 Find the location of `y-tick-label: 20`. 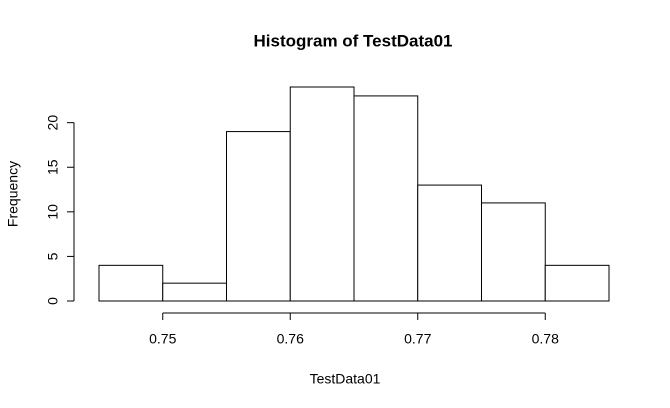

y-tick-label: 20 is located at coordinates (53, 123).